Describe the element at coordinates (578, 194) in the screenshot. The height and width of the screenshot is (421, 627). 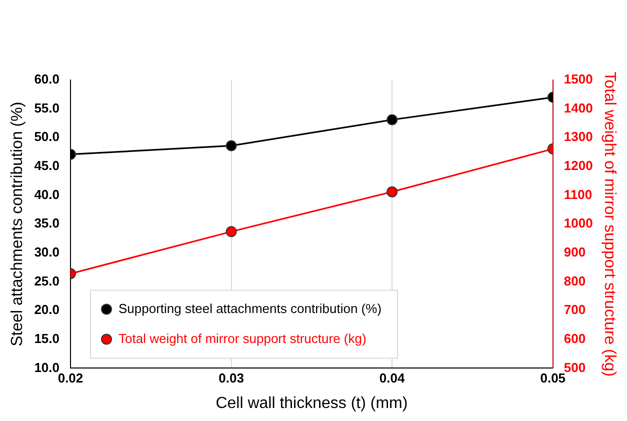
I see `y2-tick-label: 1100` at that location.